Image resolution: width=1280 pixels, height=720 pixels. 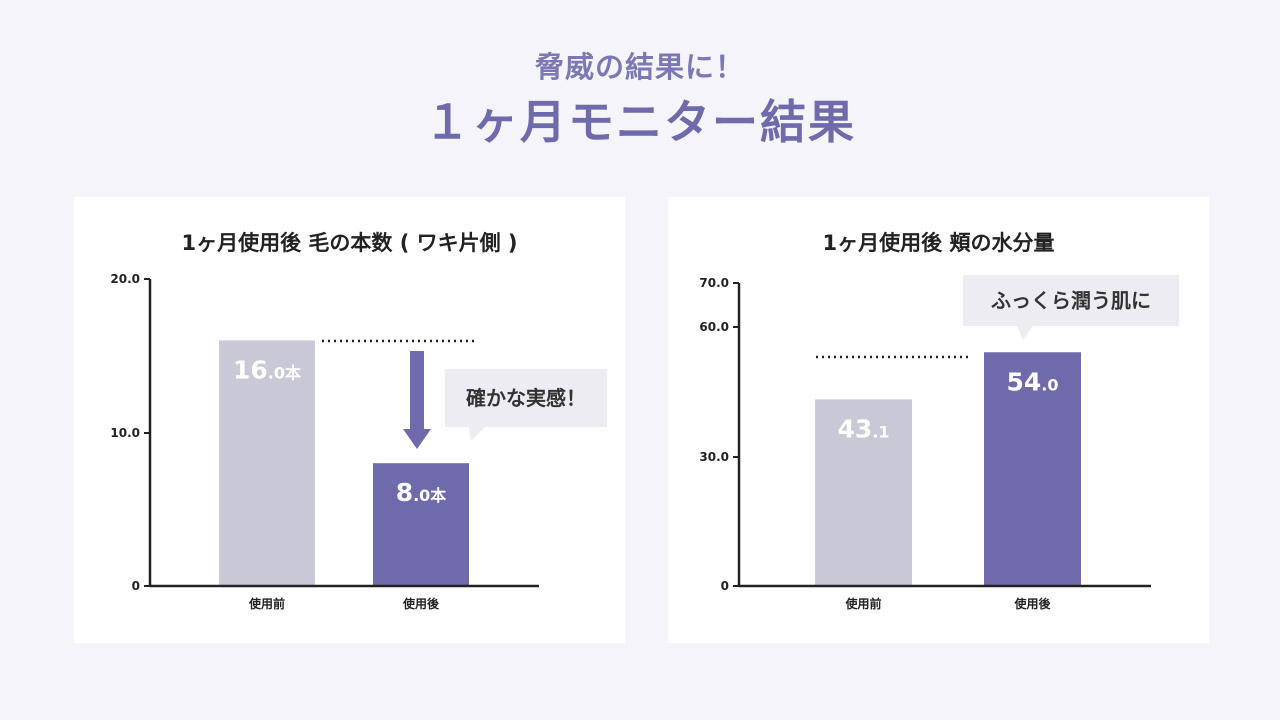 What do you see at coordinates (714, 457) in the screenshot?
I see `y-tick-label: 30.0` at bounding box center [714, 457].